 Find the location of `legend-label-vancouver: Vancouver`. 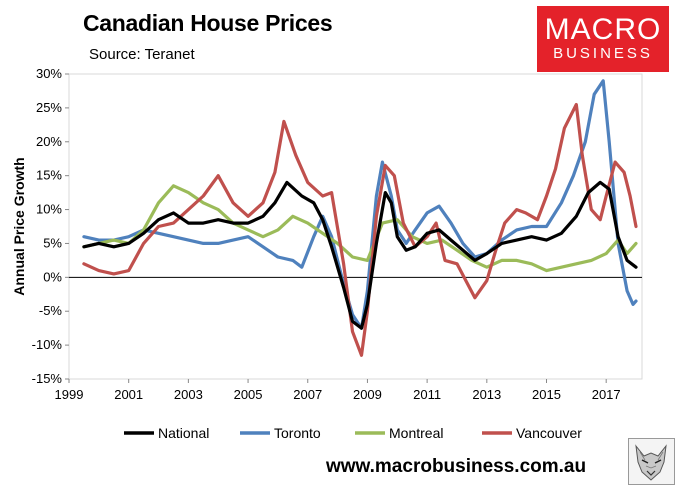

legend-label-vancouver: Vancouver is located at coordinates (549, 433).